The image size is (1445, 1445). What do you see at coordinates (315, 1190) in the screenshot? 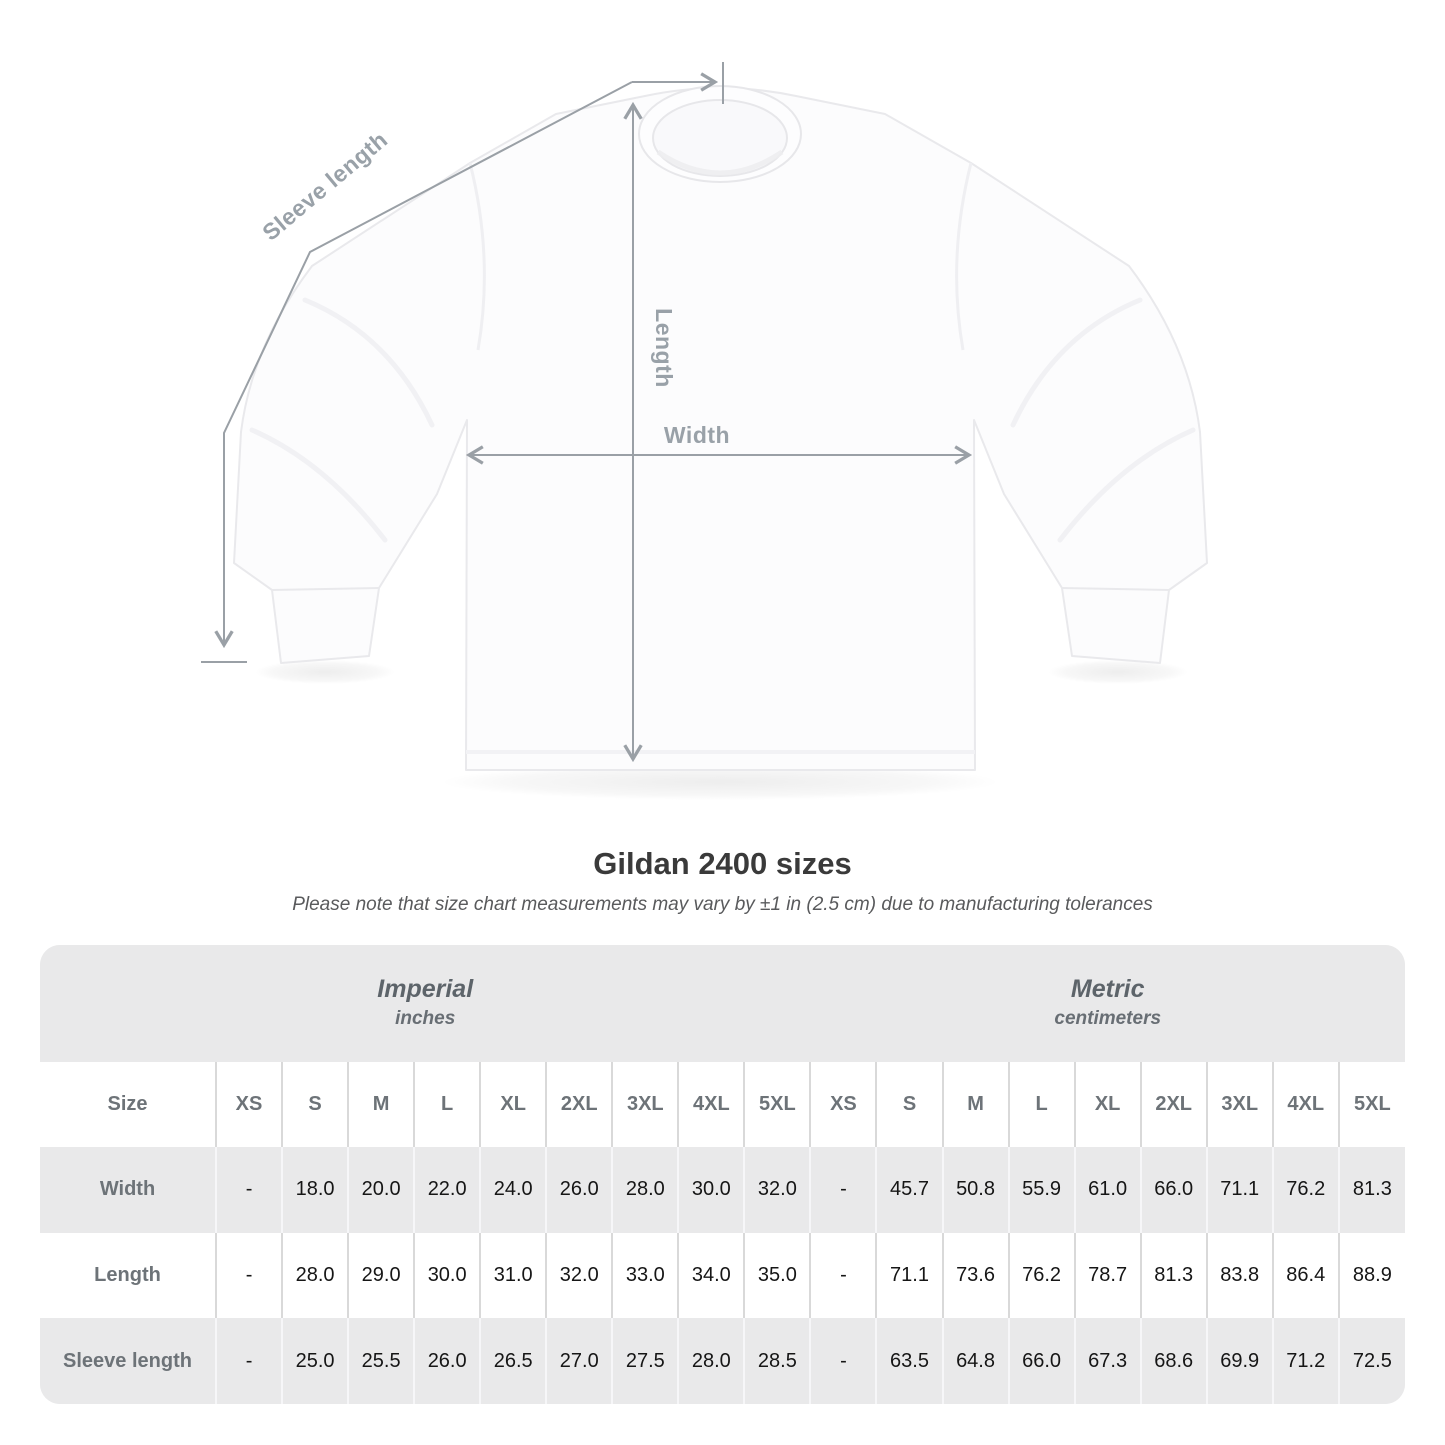
I see `imperial-value-cell: 18.0` at bounding box center [315, 1190].